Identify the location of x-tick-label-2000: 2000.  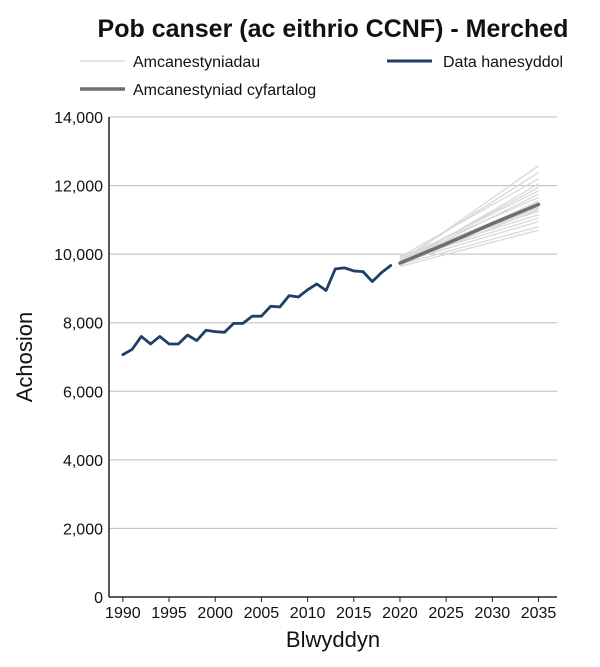
(215, 613).